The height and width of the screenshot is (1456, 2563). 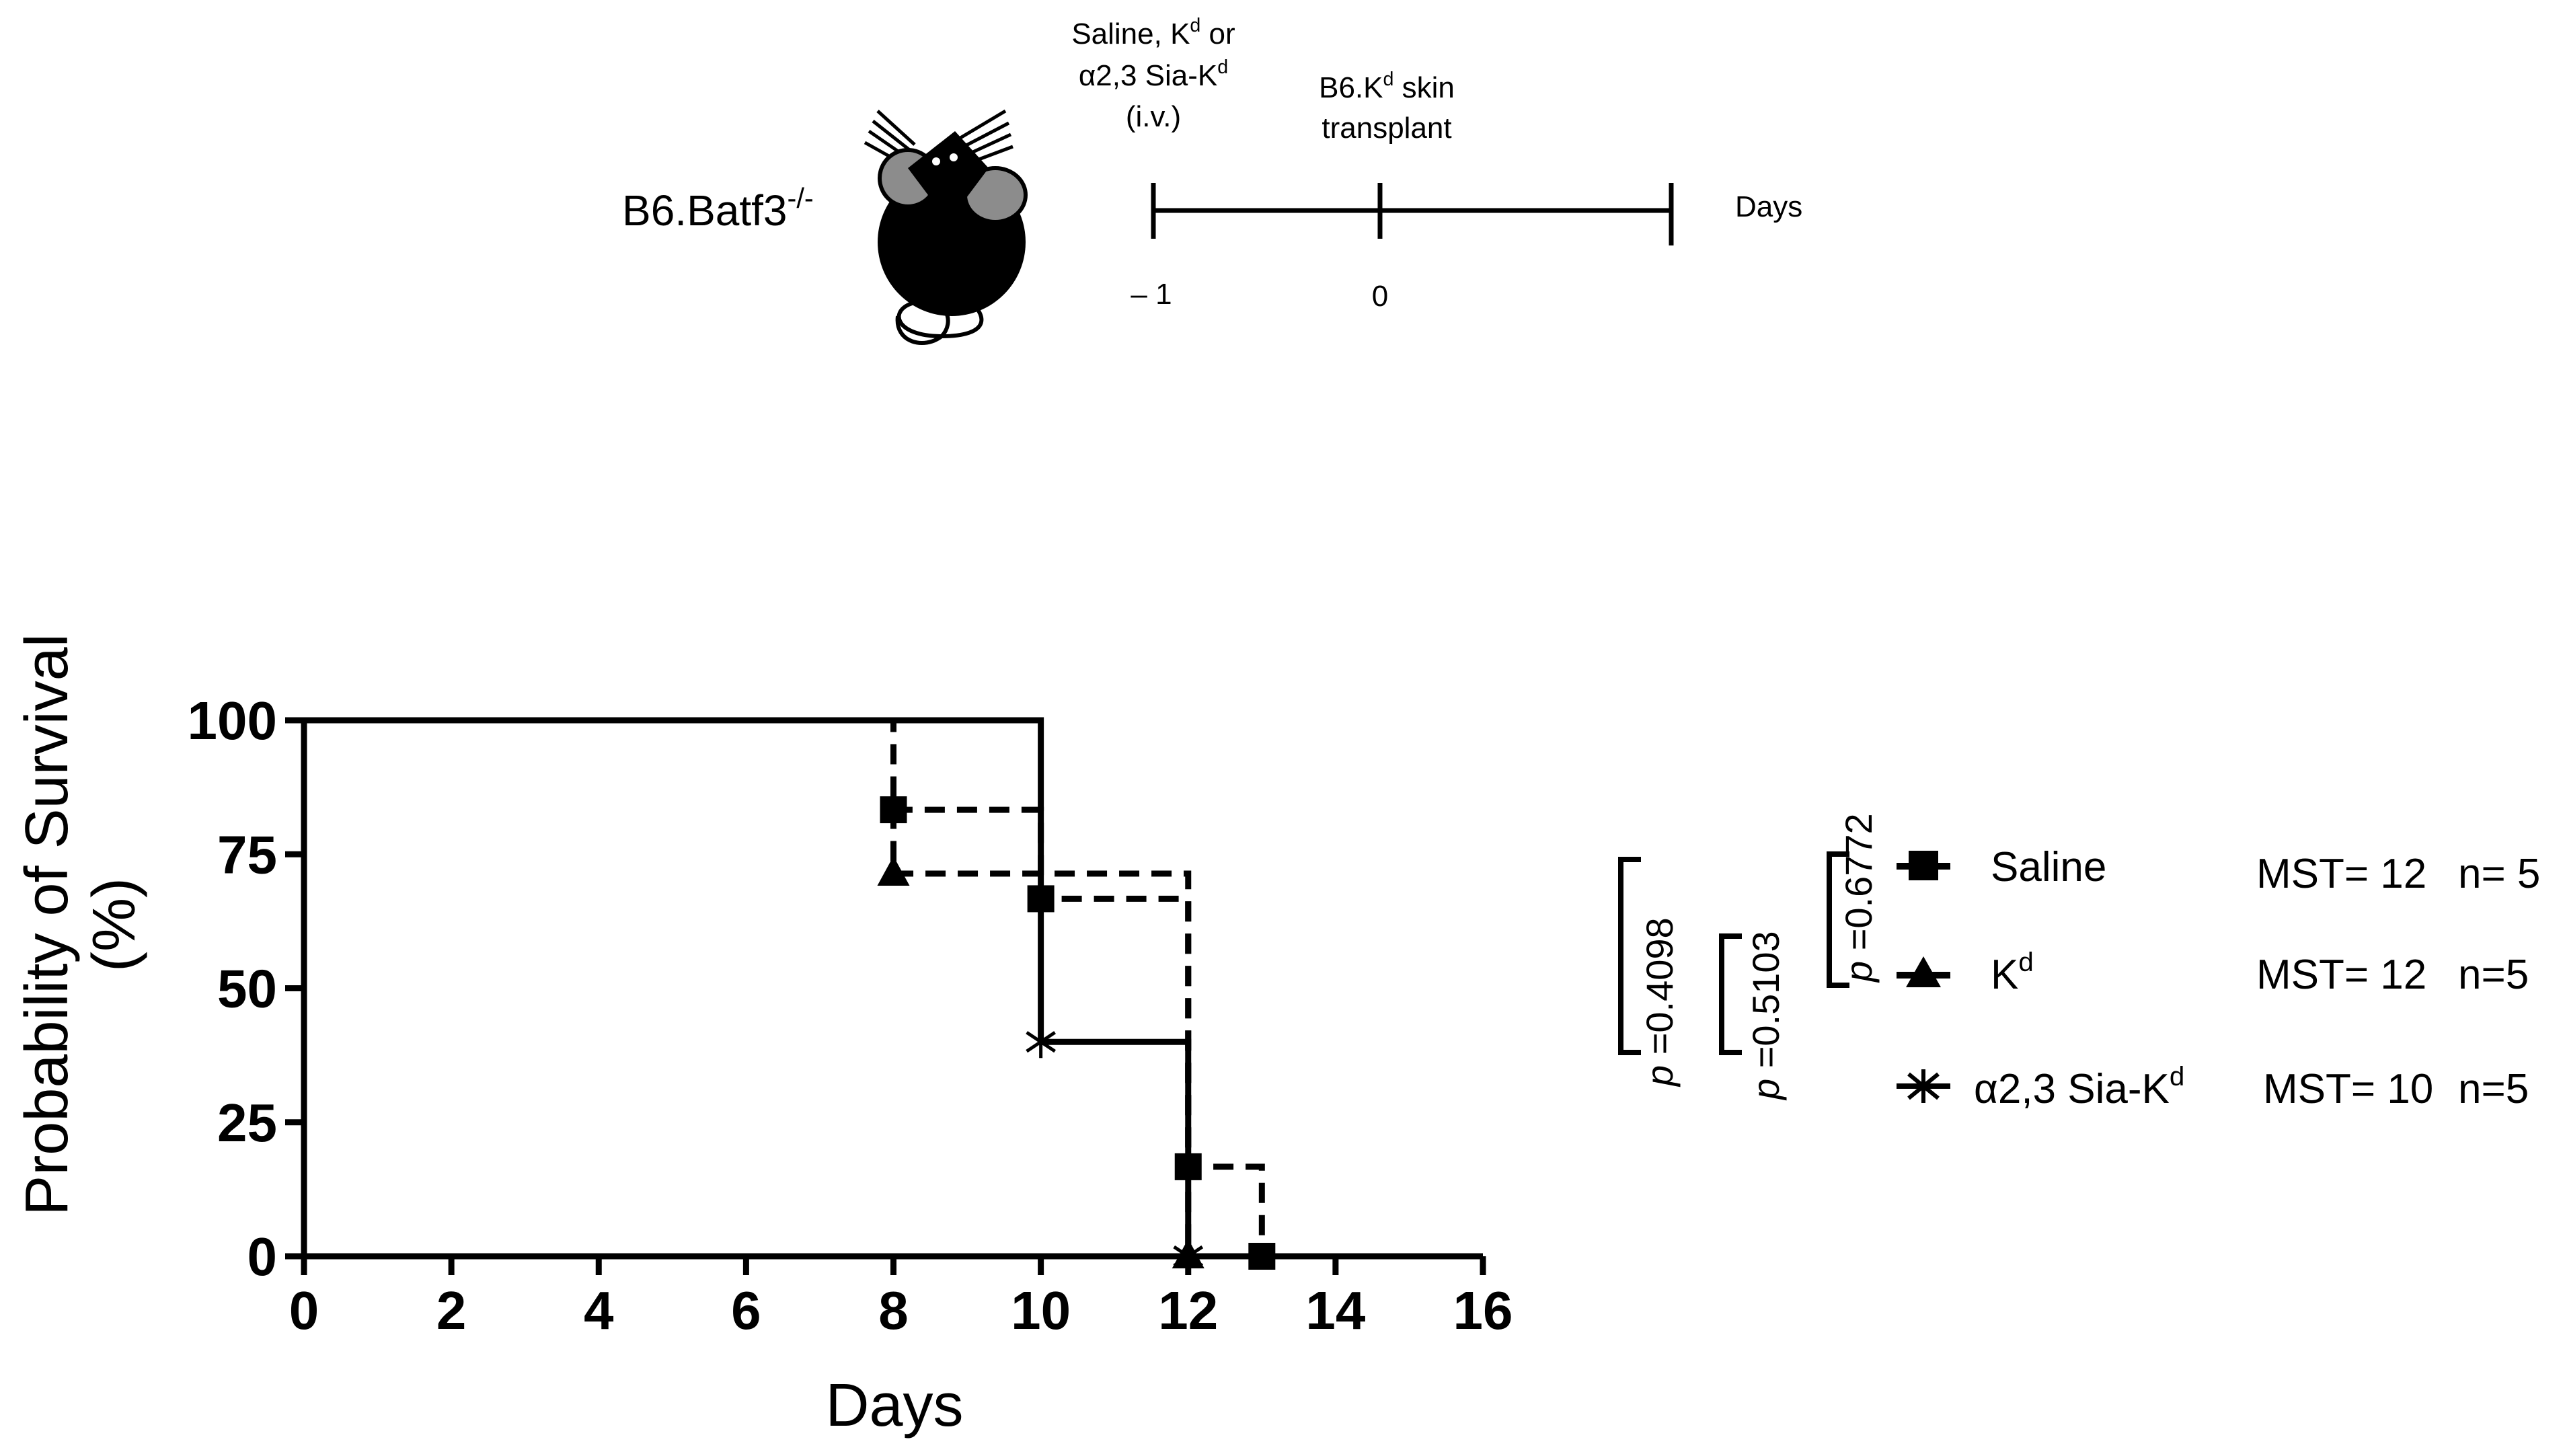 I want to click on legend-item-a23-sia-kd: α2,3 Sia-Kd MST= 10 n=5, so click(x=2213, y=1086).